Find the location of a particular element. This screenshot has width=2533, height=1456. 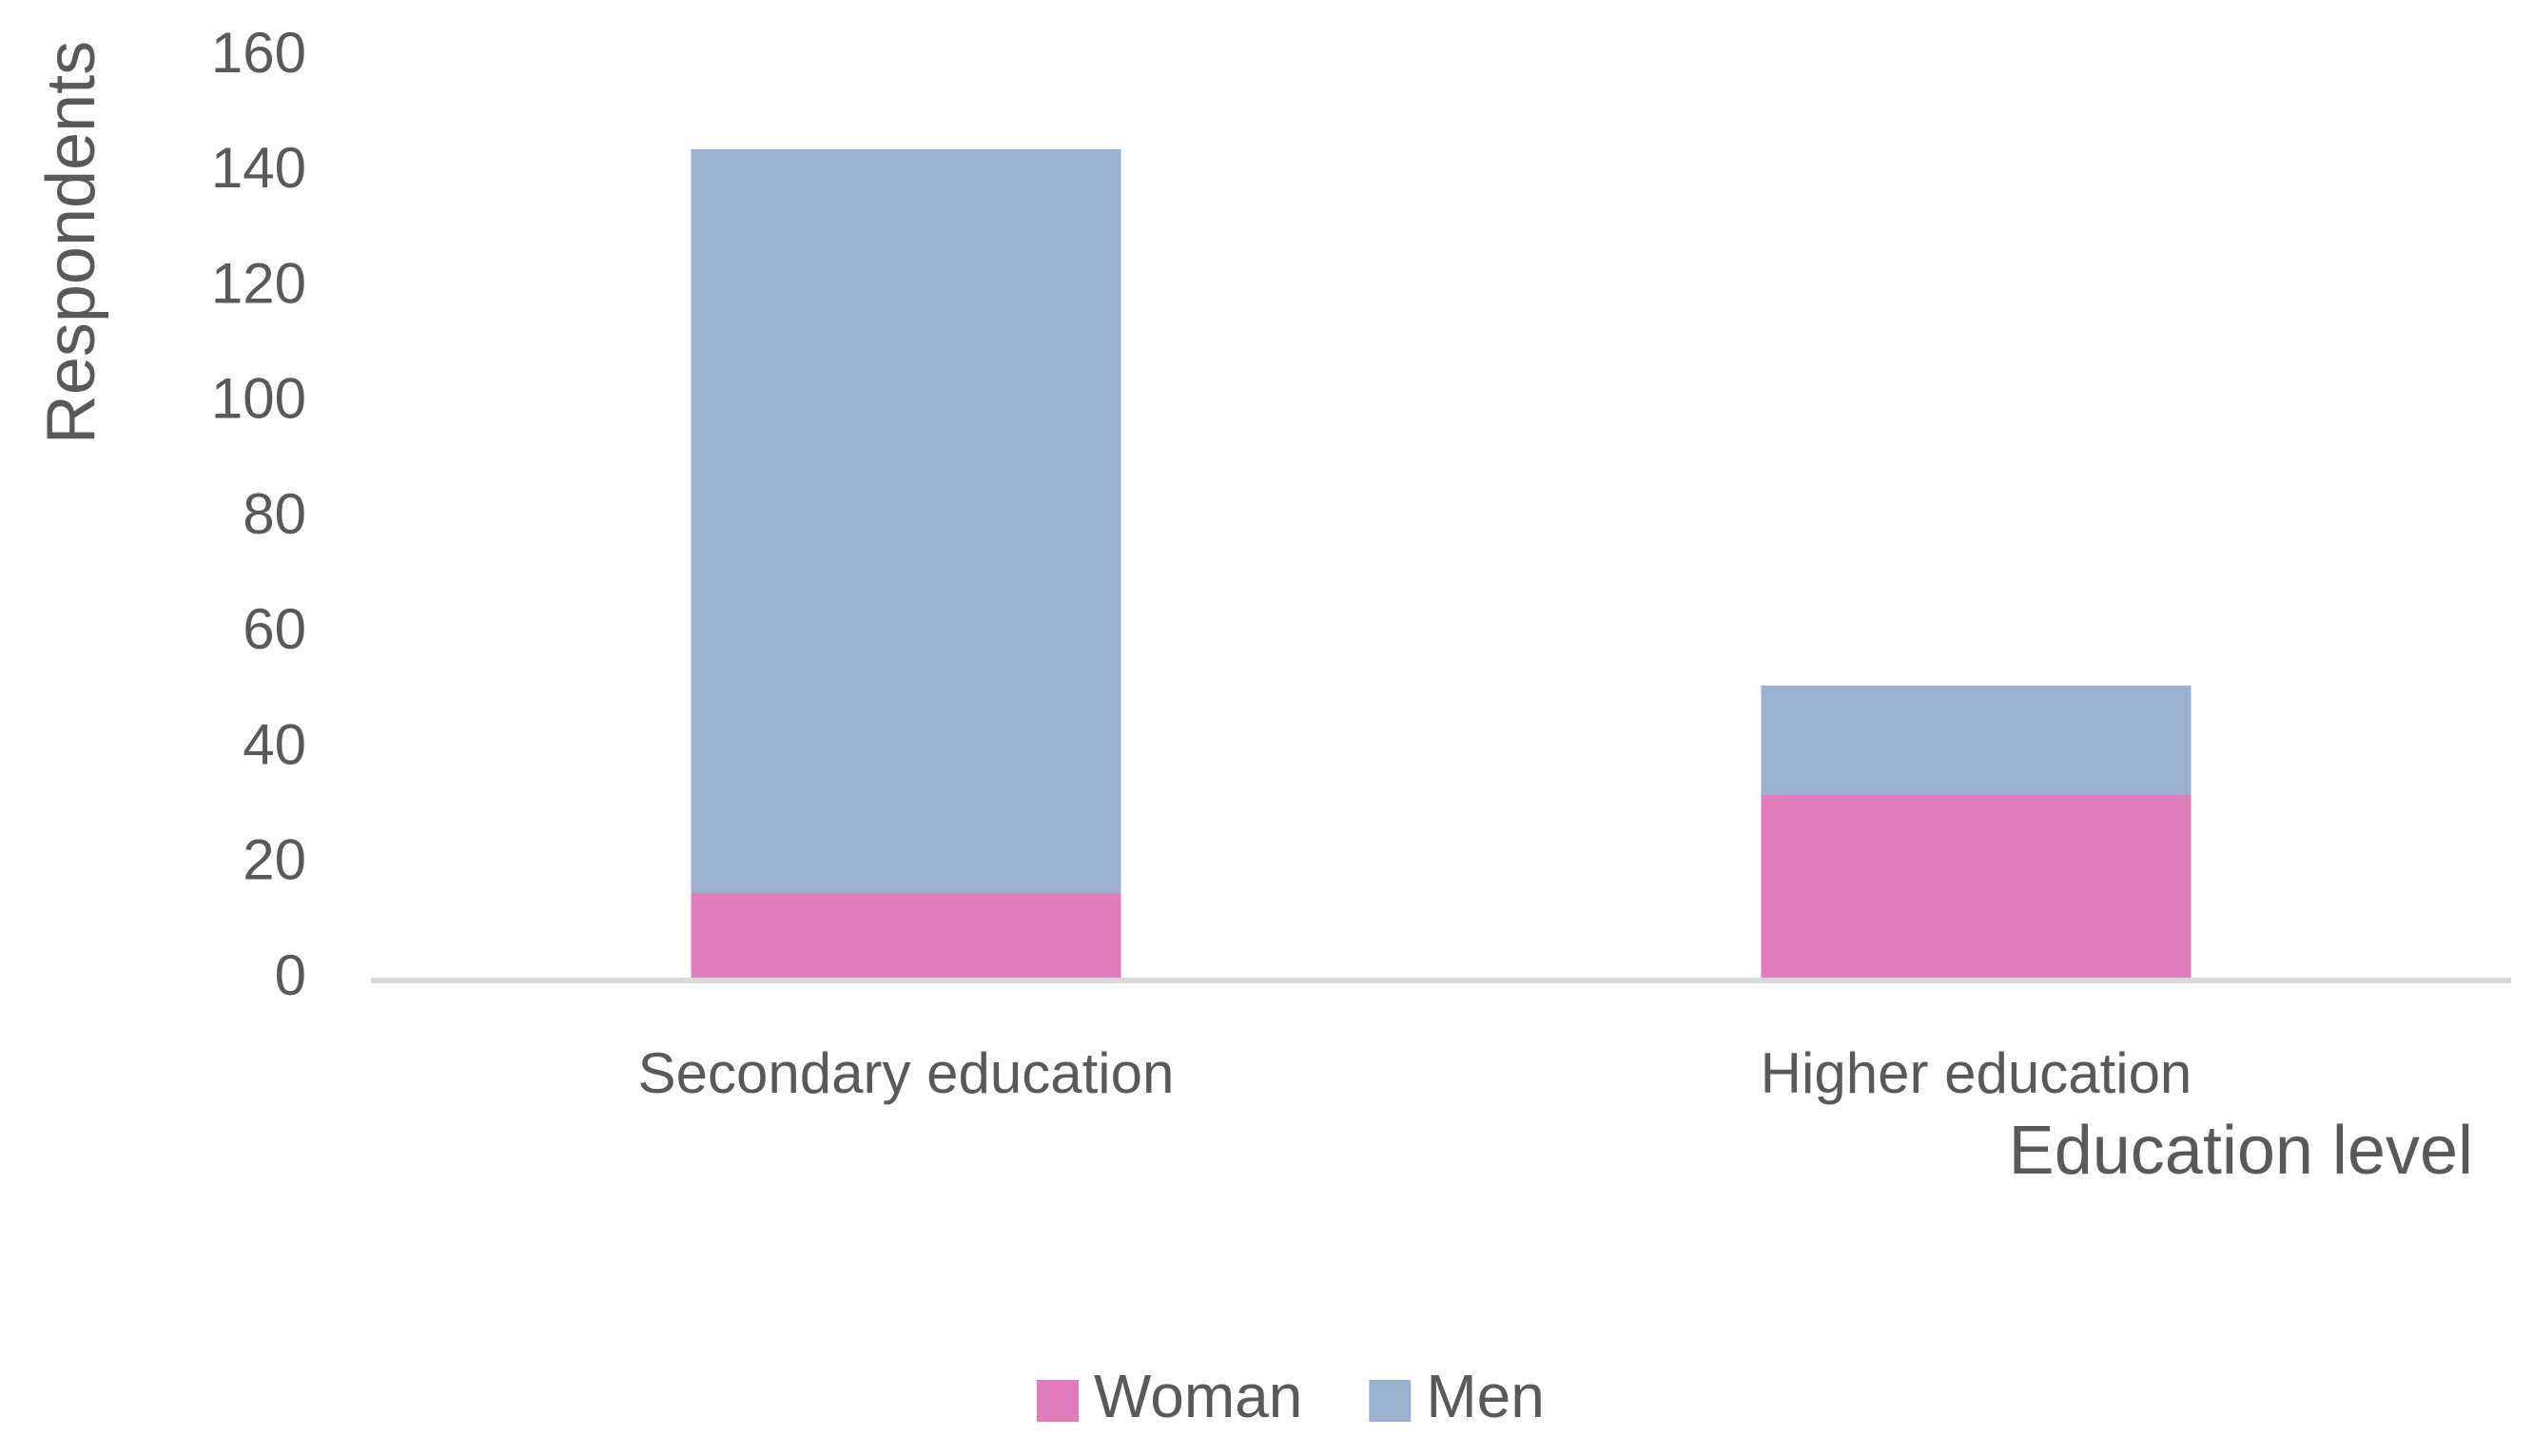

y-tick-label: 0 is located at coordinates (290, 975).